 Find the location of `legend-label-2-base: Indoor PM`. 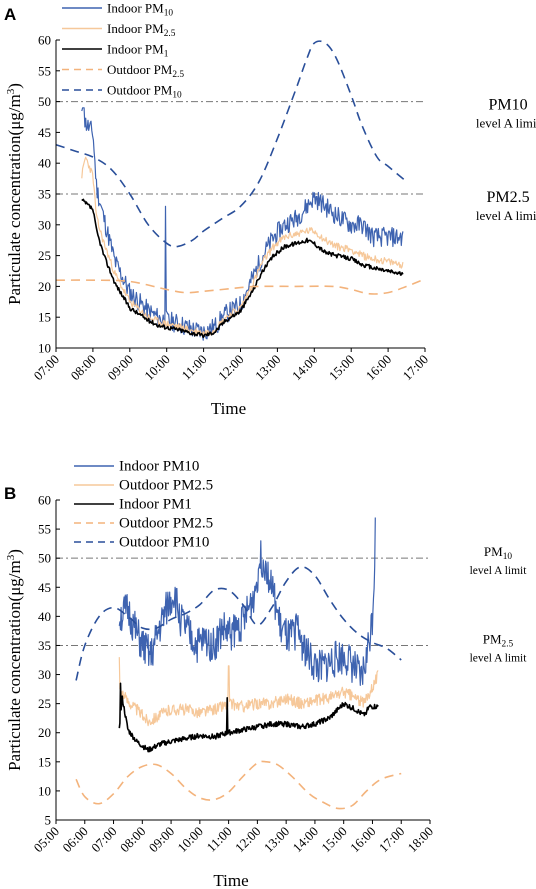

legend-label-2-base: Indoor PM is located at coordinates (135, 49).